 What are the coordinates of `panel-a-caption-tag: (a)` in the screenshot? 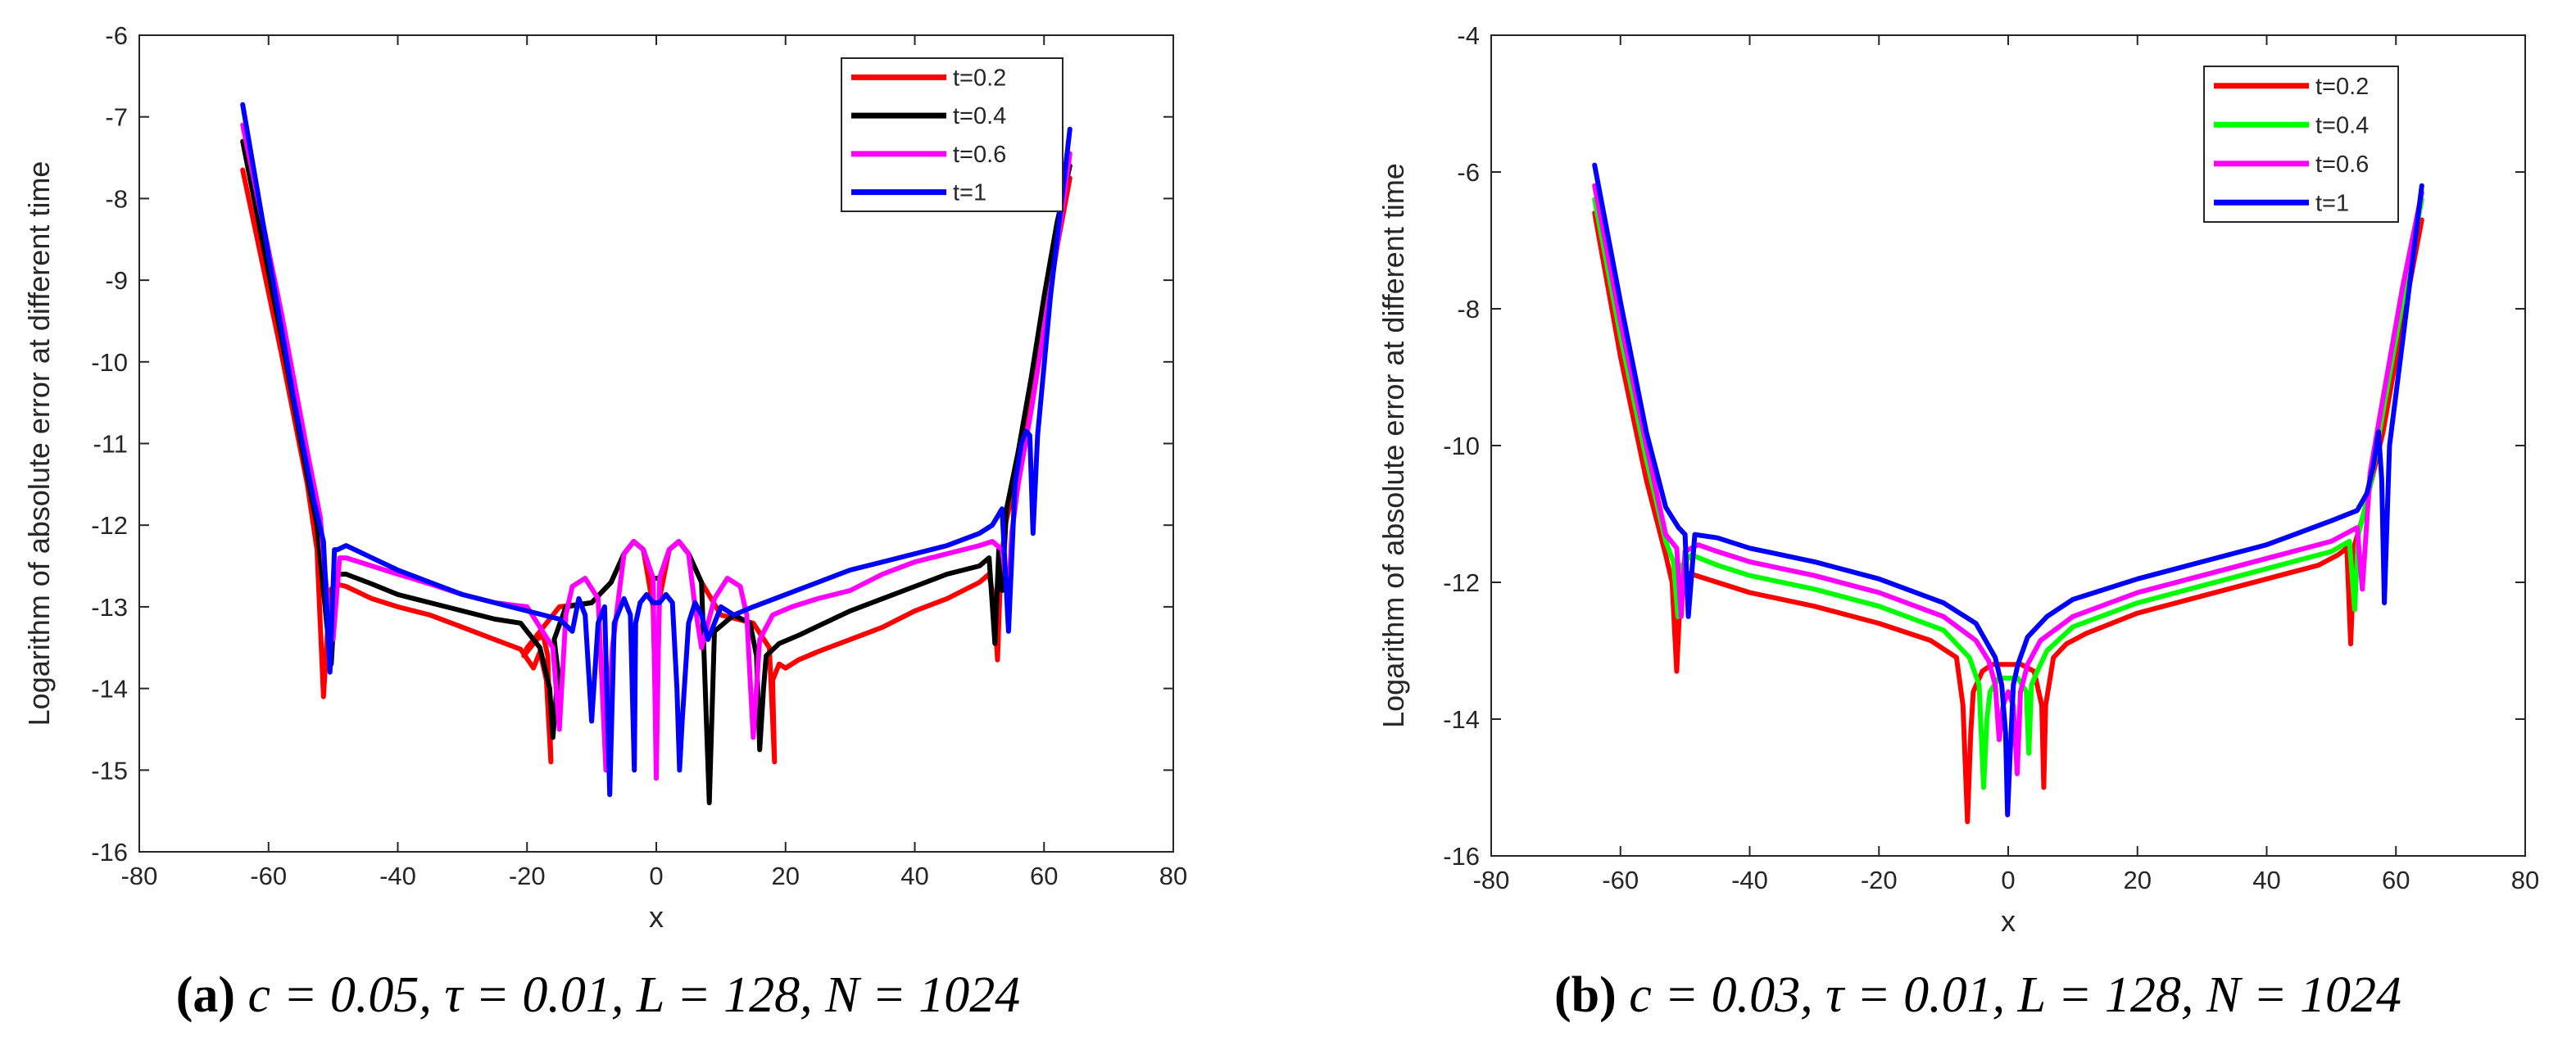 It's located at (212, 995).